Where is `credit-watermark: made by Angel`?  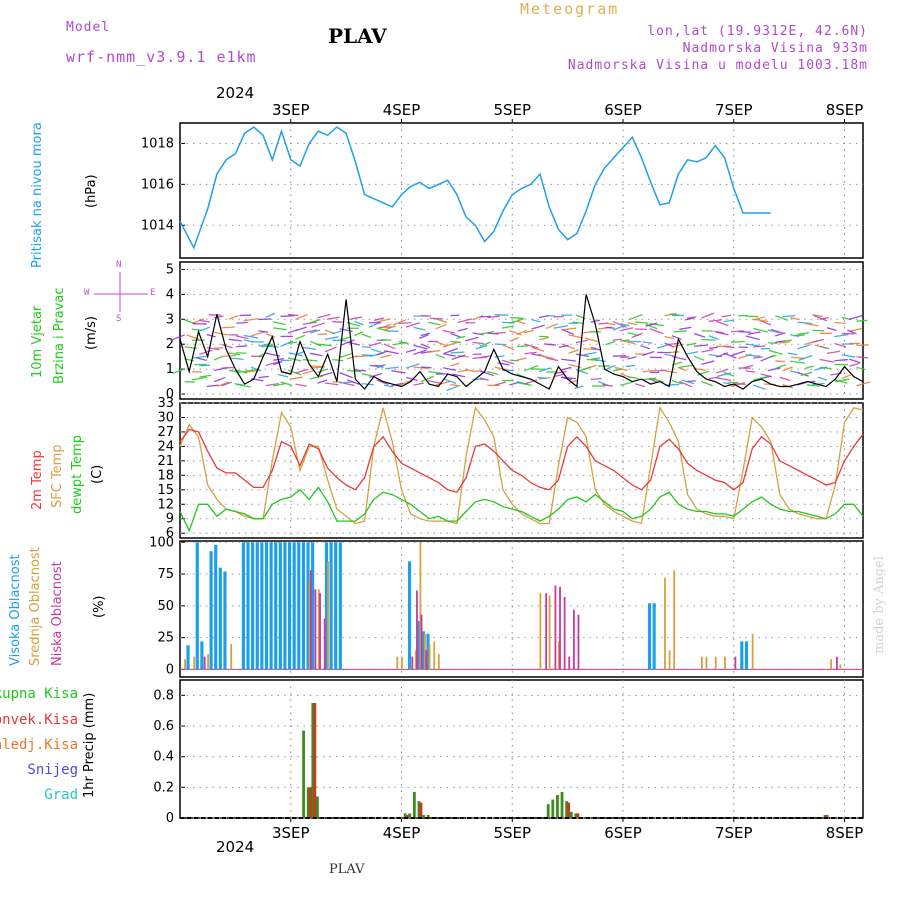 credit-watermark: made by Angel is located at coordinates (879, 605).